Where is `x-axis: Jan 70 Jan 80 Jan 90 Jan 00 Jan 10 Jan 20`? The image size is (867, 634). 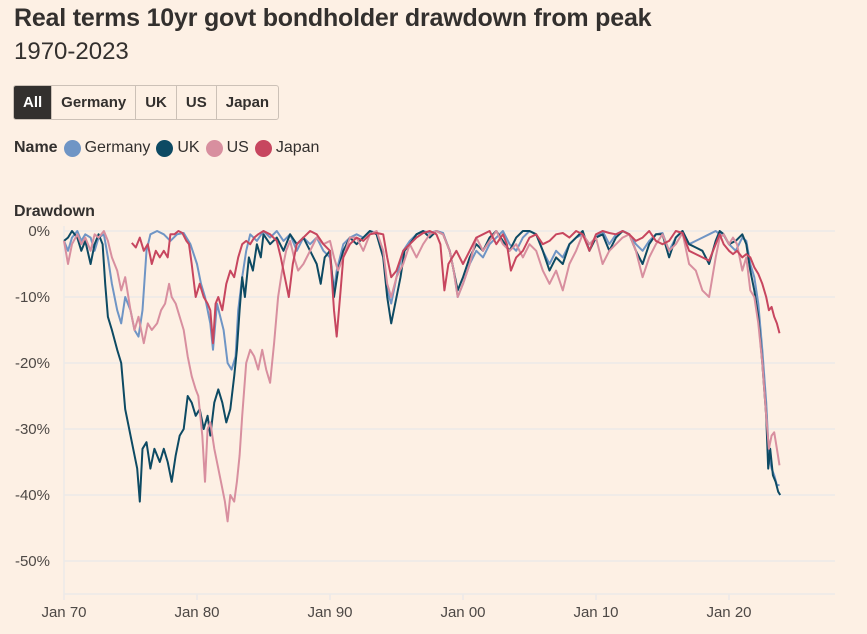
x-axis: Jan 70 Jan 80 Jan 90 Jan 00 Jan 10 Jan 20 is located at coordinates (396, 607).